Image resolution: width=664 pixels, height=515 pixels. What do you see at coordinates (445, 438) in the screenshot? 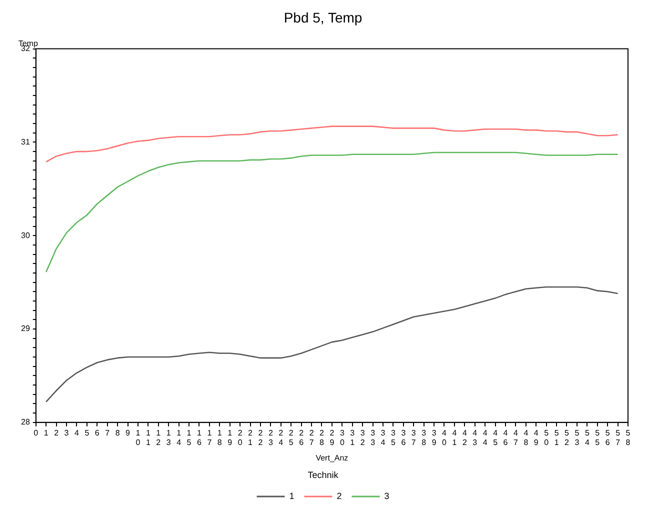
I see `x-tick-label: 4 0` at bounding box center [445, 438].